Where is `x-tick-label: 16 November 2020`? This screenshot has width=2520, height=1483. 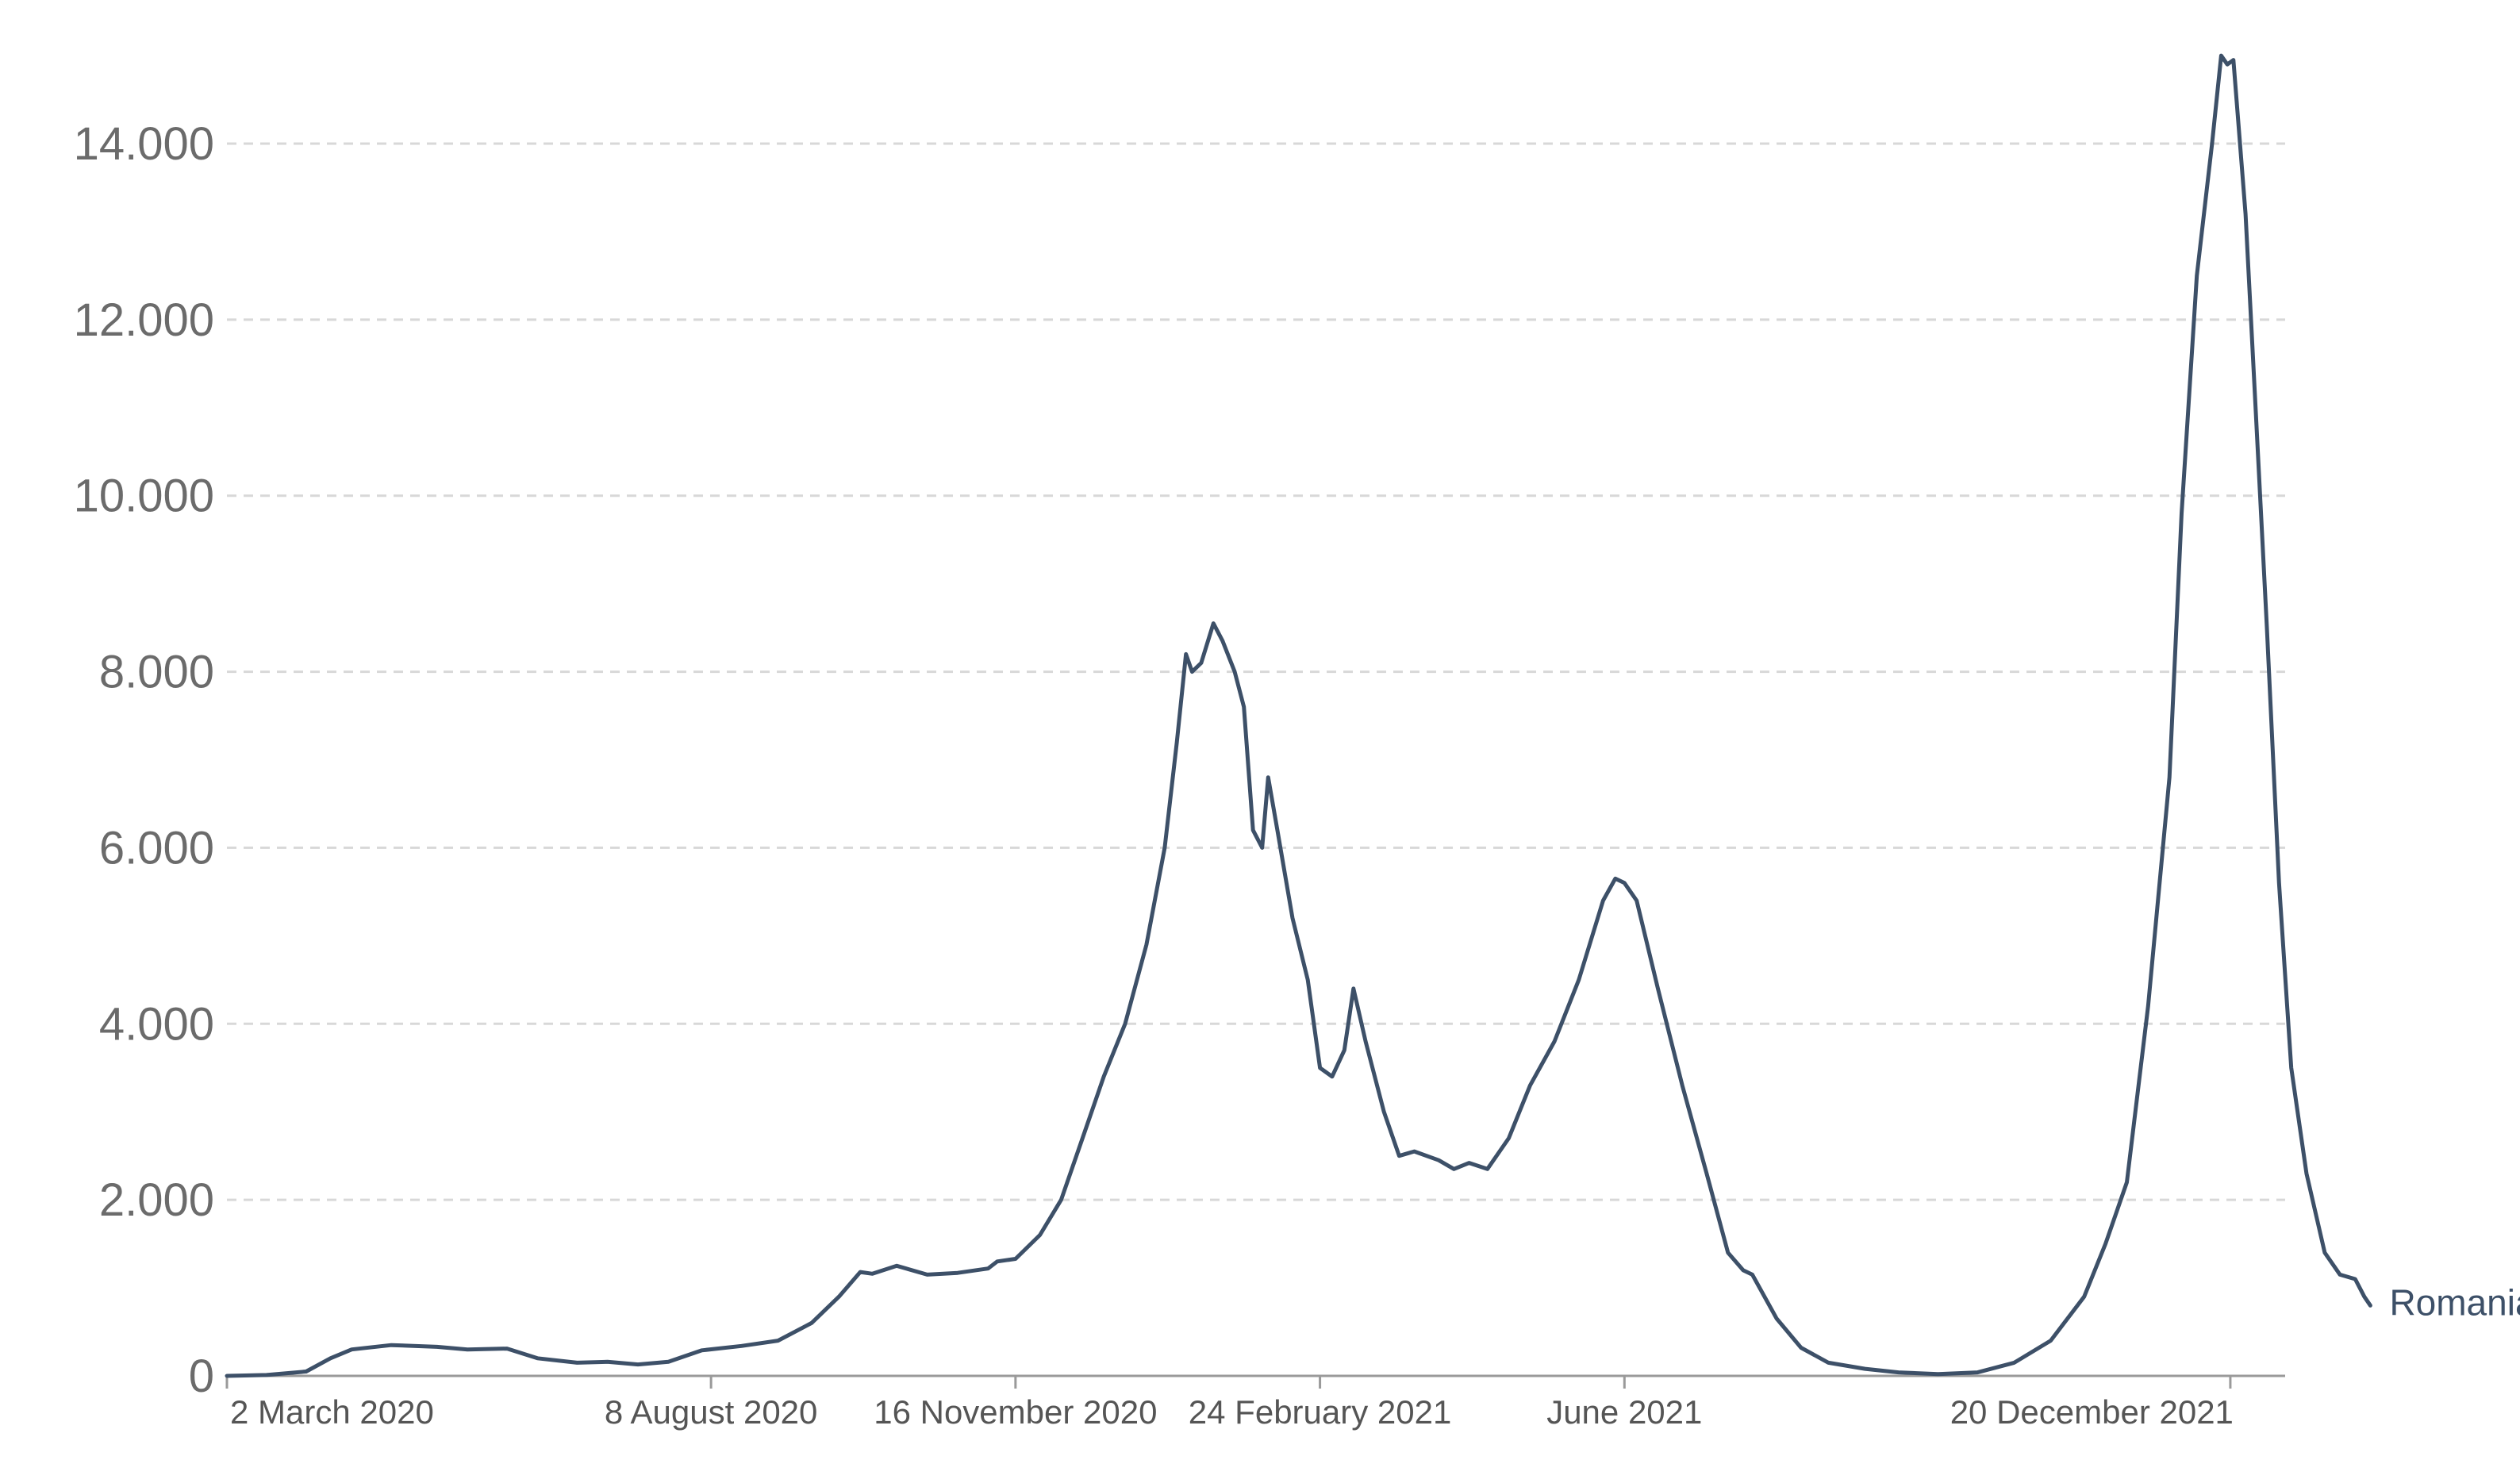
x-tick-label: 16 November 2020 is located at coordinates (1015, 1412).